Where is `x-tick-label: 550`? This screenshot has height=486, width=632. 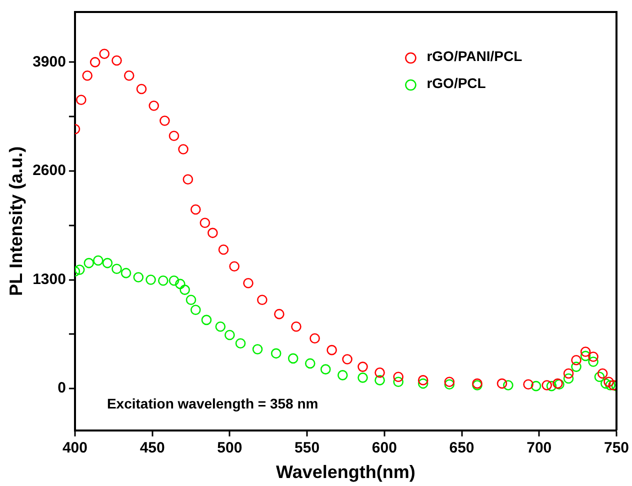 x-tick-label: 550 is located at coordinates (307, 448).